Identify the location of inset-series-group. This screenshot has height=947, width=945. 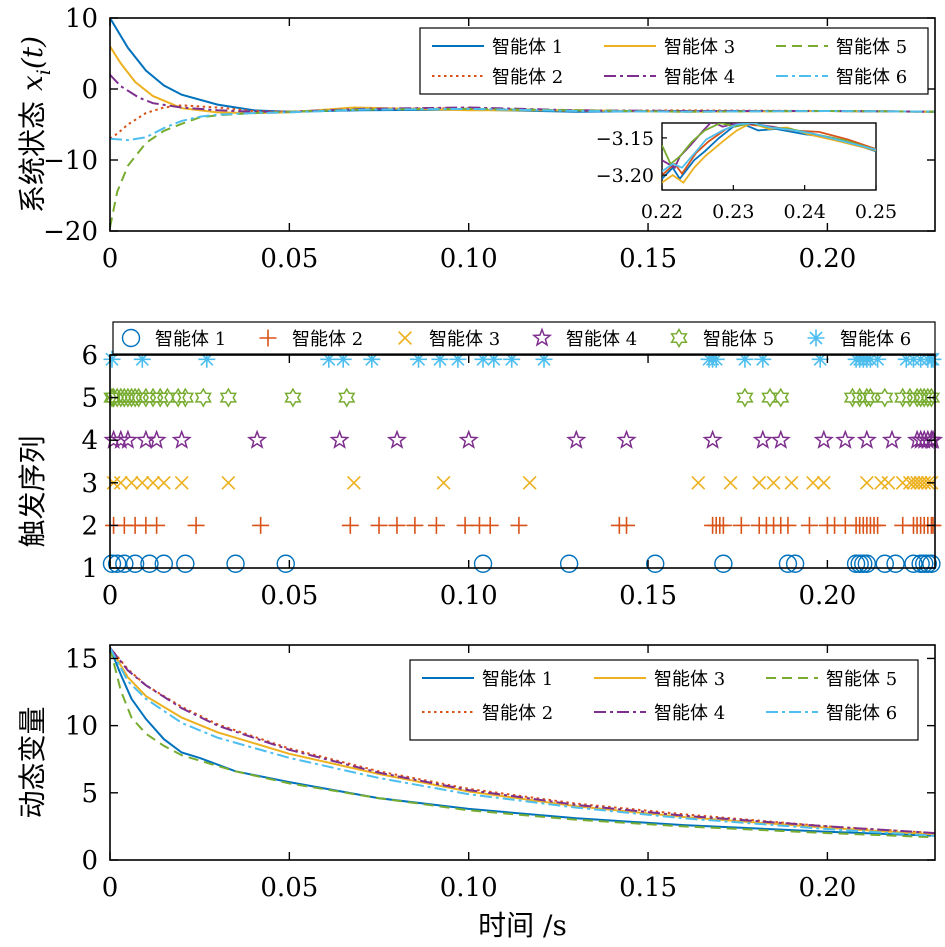
(769, 153).